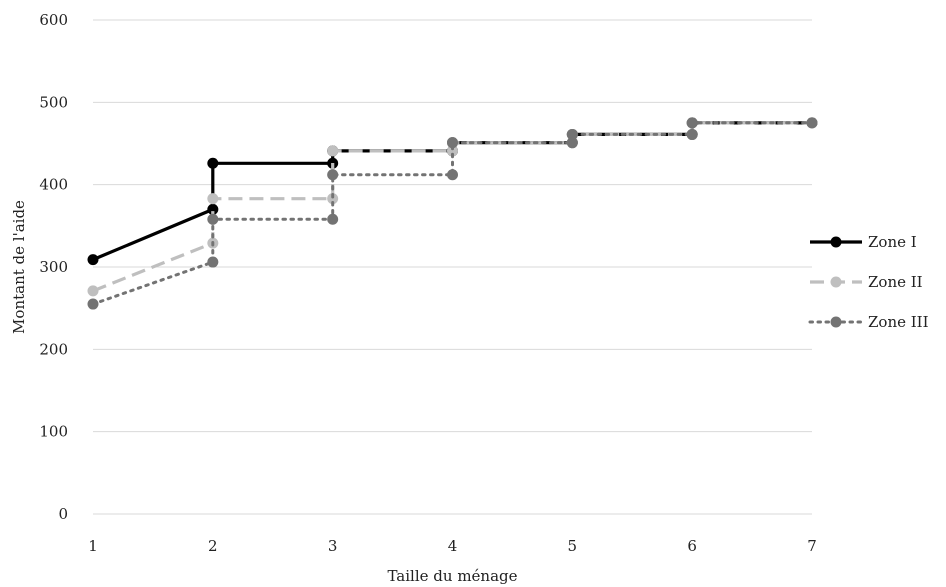  Describe the element at coordinates (93, 546) in the screenshot. I see `x-tick-label: 1` at that location.